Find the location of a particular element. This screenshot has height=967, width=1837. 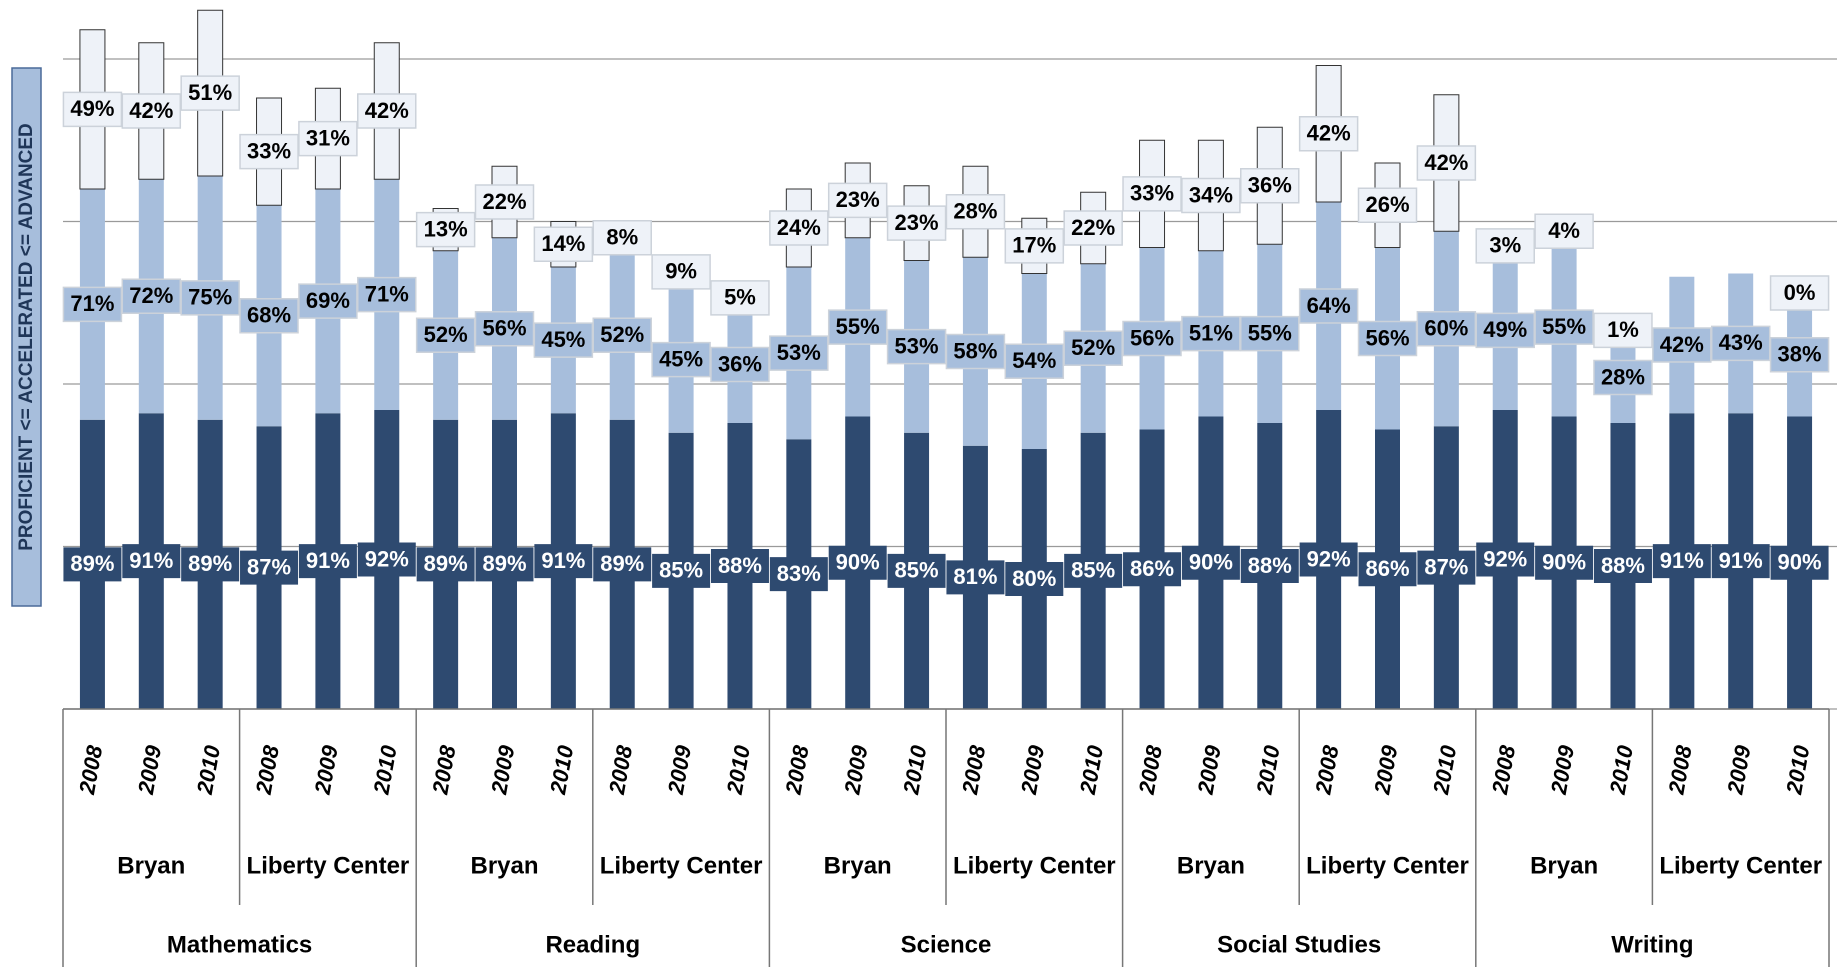

data-label: 86% is located at coordinates (1152, 568).